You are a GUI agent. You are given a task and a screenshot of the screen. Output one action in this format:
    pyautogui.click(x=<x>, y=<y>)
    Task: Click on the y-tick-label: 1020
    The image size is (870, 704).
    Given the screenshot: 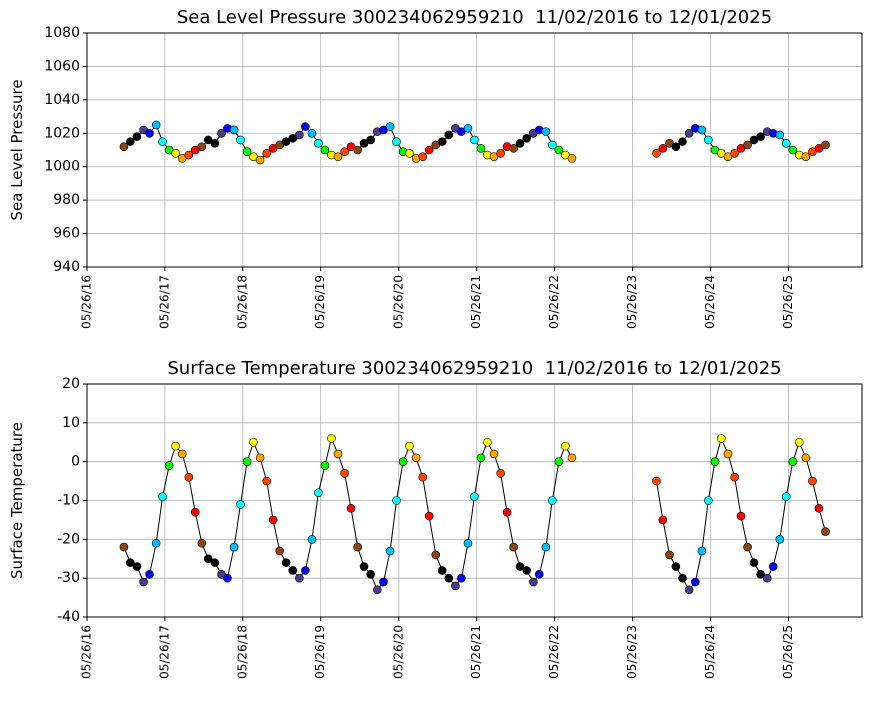 What is the action you would take?
    pyautogui.click(x=62, y=133)
    